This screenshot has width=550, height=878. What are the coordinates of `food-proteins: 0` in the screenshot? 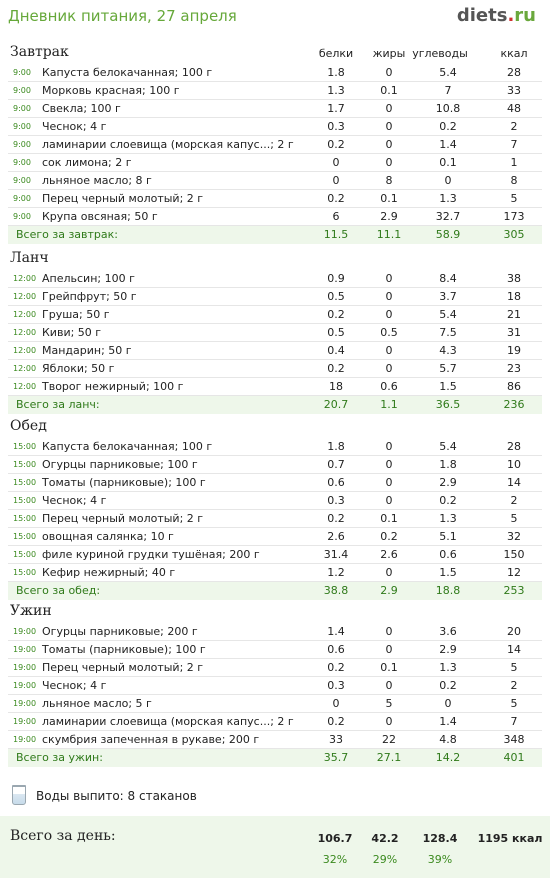 It's located at (336, 180).